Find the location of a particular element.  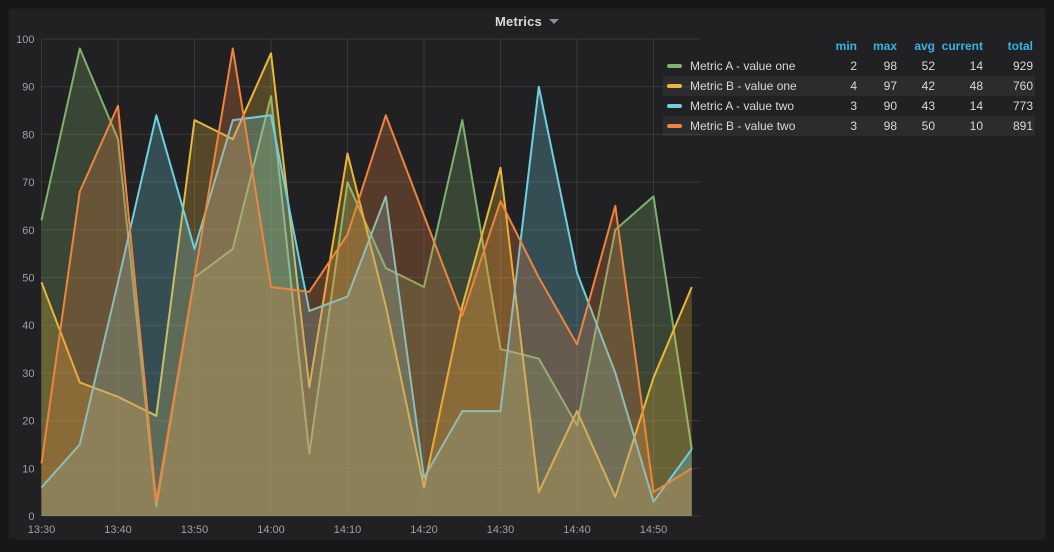

legend-value-total: 891 is located at coordinates (1022, 126).